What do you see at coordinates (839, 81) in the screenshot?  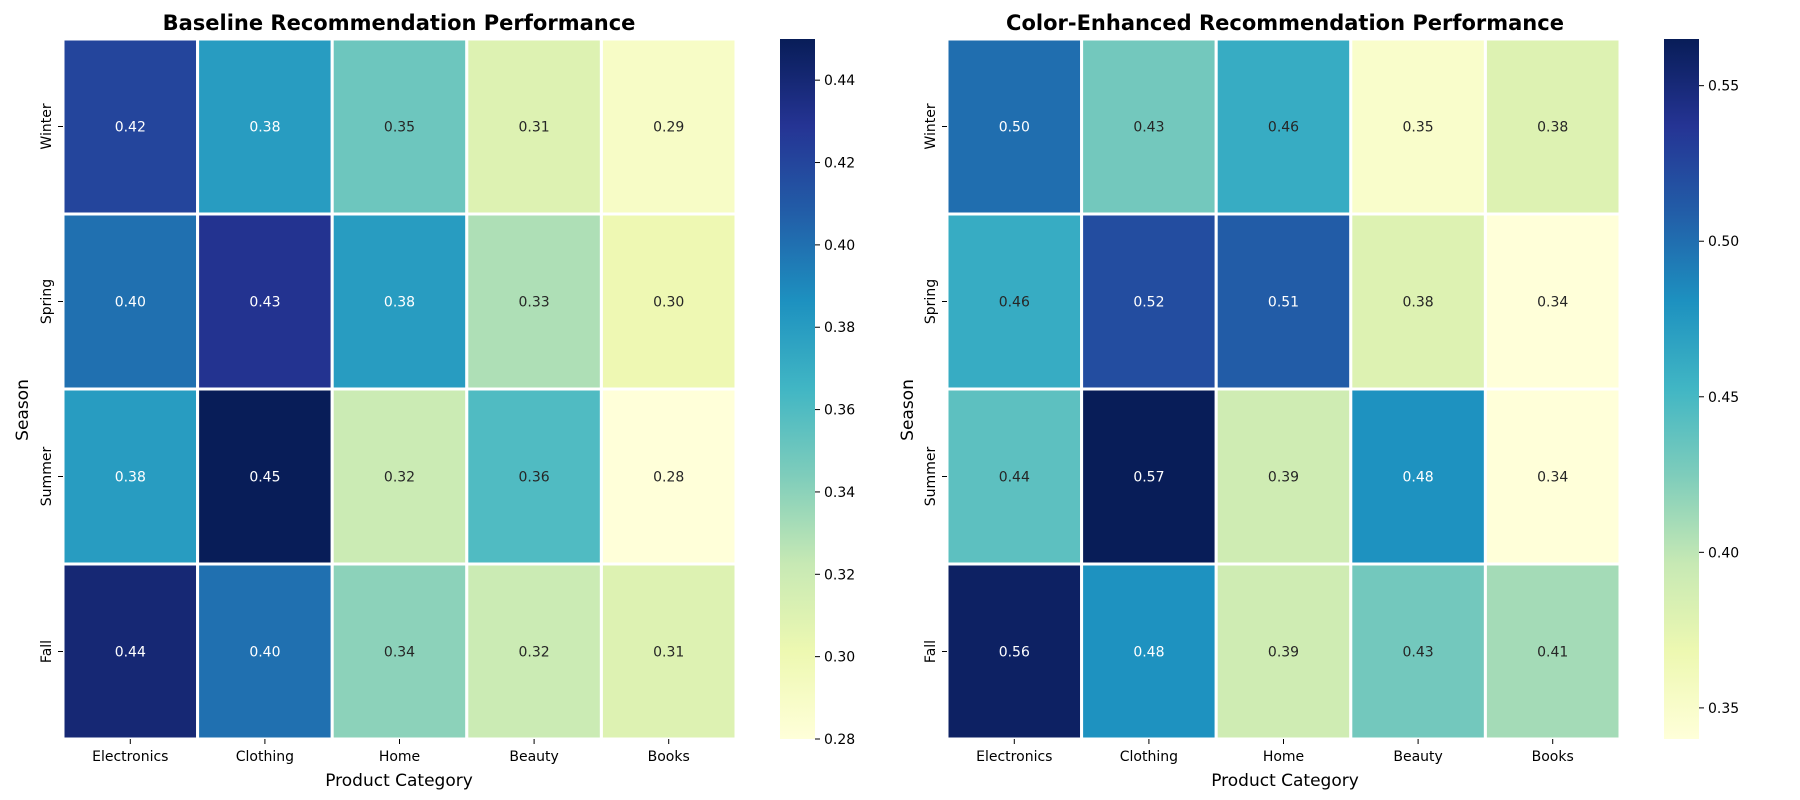 I see `colorbar-tick-label: 0.44` at bounding box center [839, 81].